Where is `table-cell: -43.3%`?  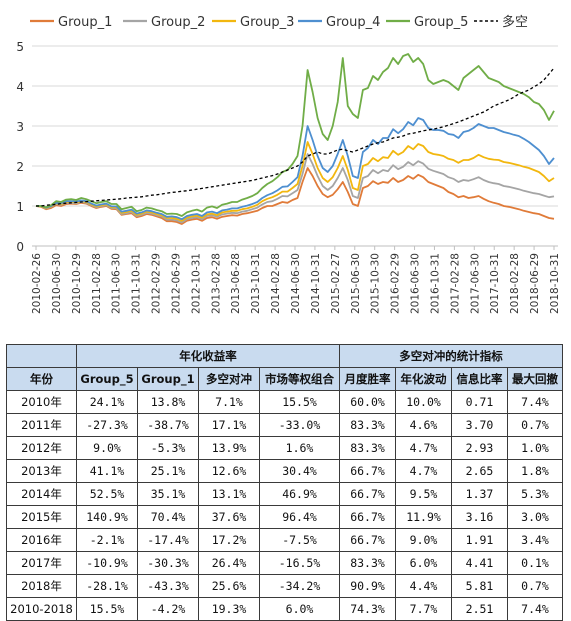
table-cell: -43.3% is located at coordinates (168, 586).